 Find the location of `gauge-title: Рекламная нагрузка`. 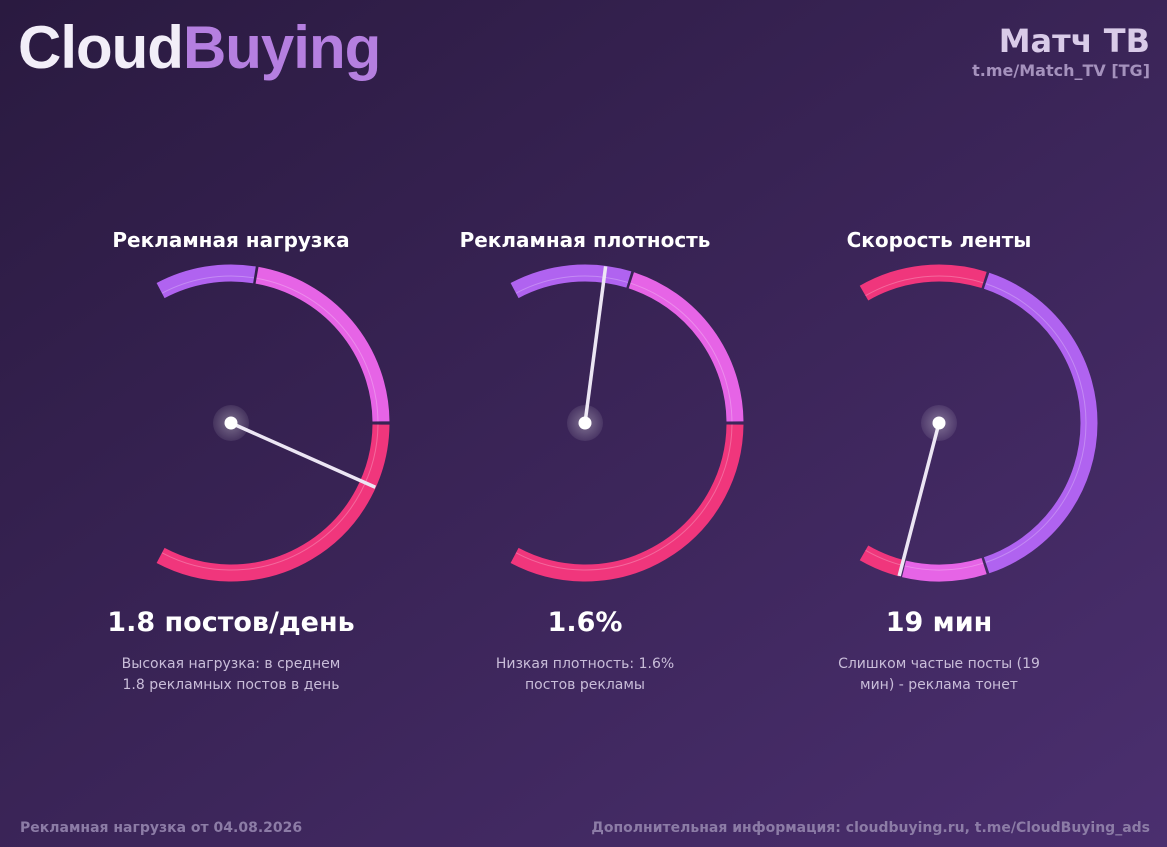

gauge-title: Рекламная нагрузка is located at coordinates (230, 240).